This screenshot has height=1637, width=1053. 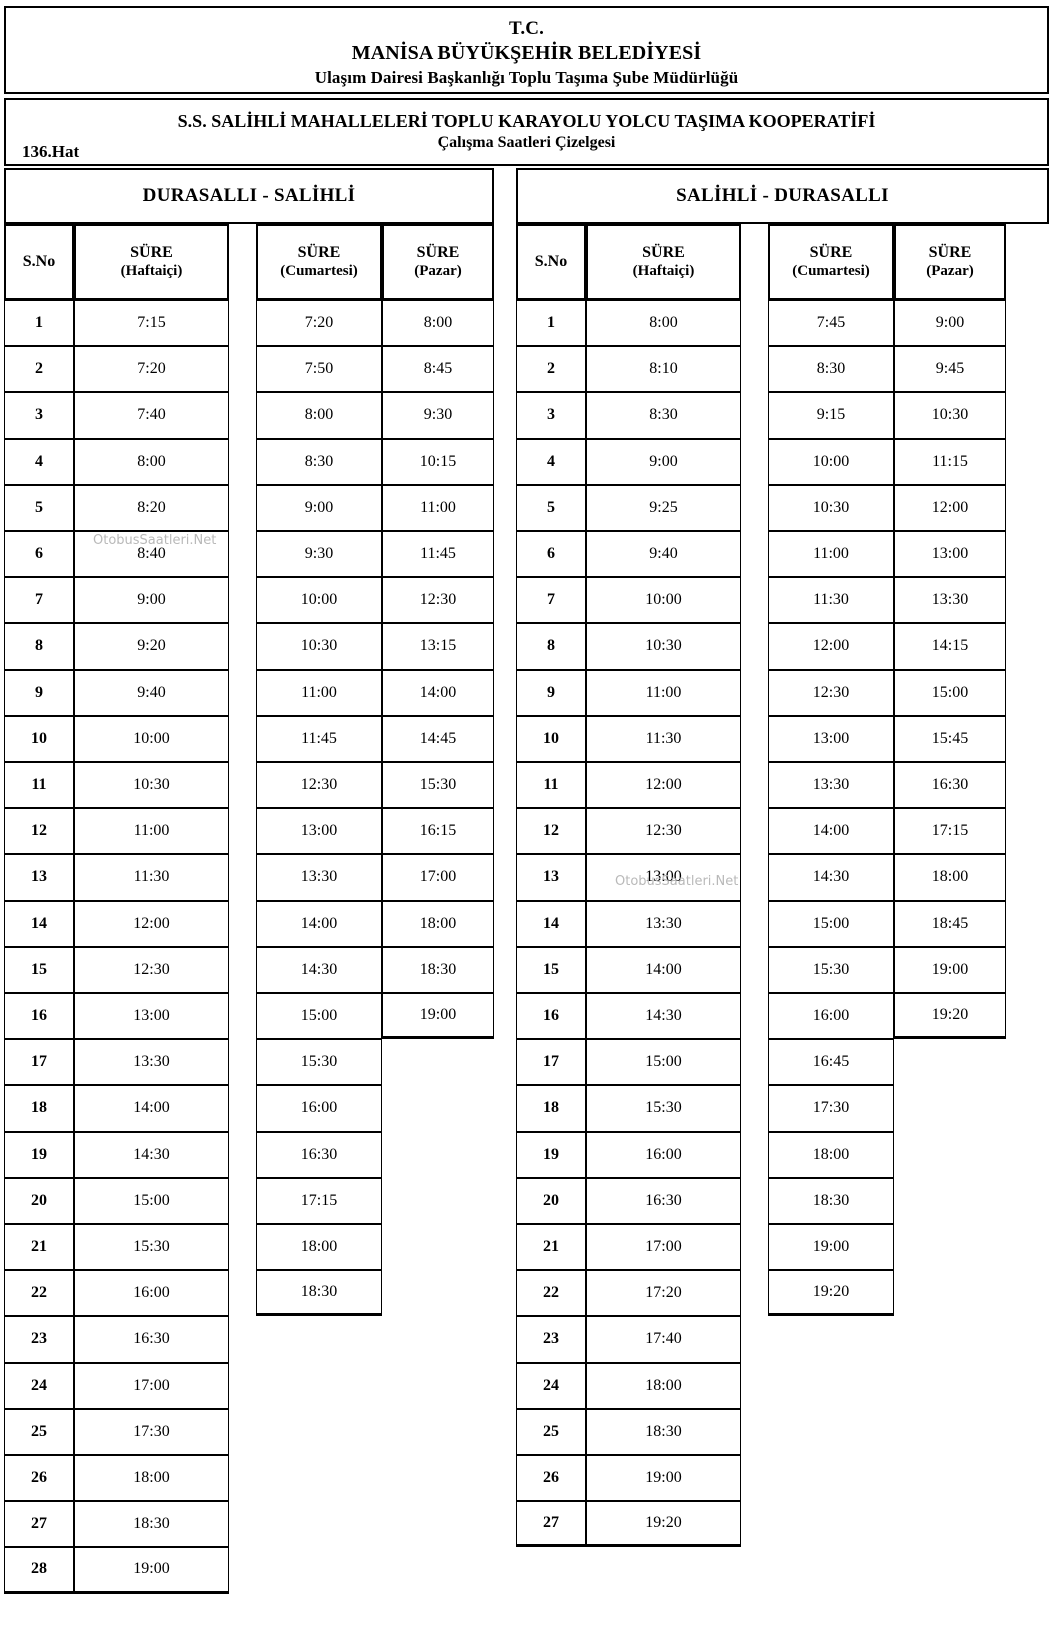 What do you see at coordinates (438, 369) in the screenshot?
I see `departure-time-cell: 8:45` at bounding box center [438, 369].